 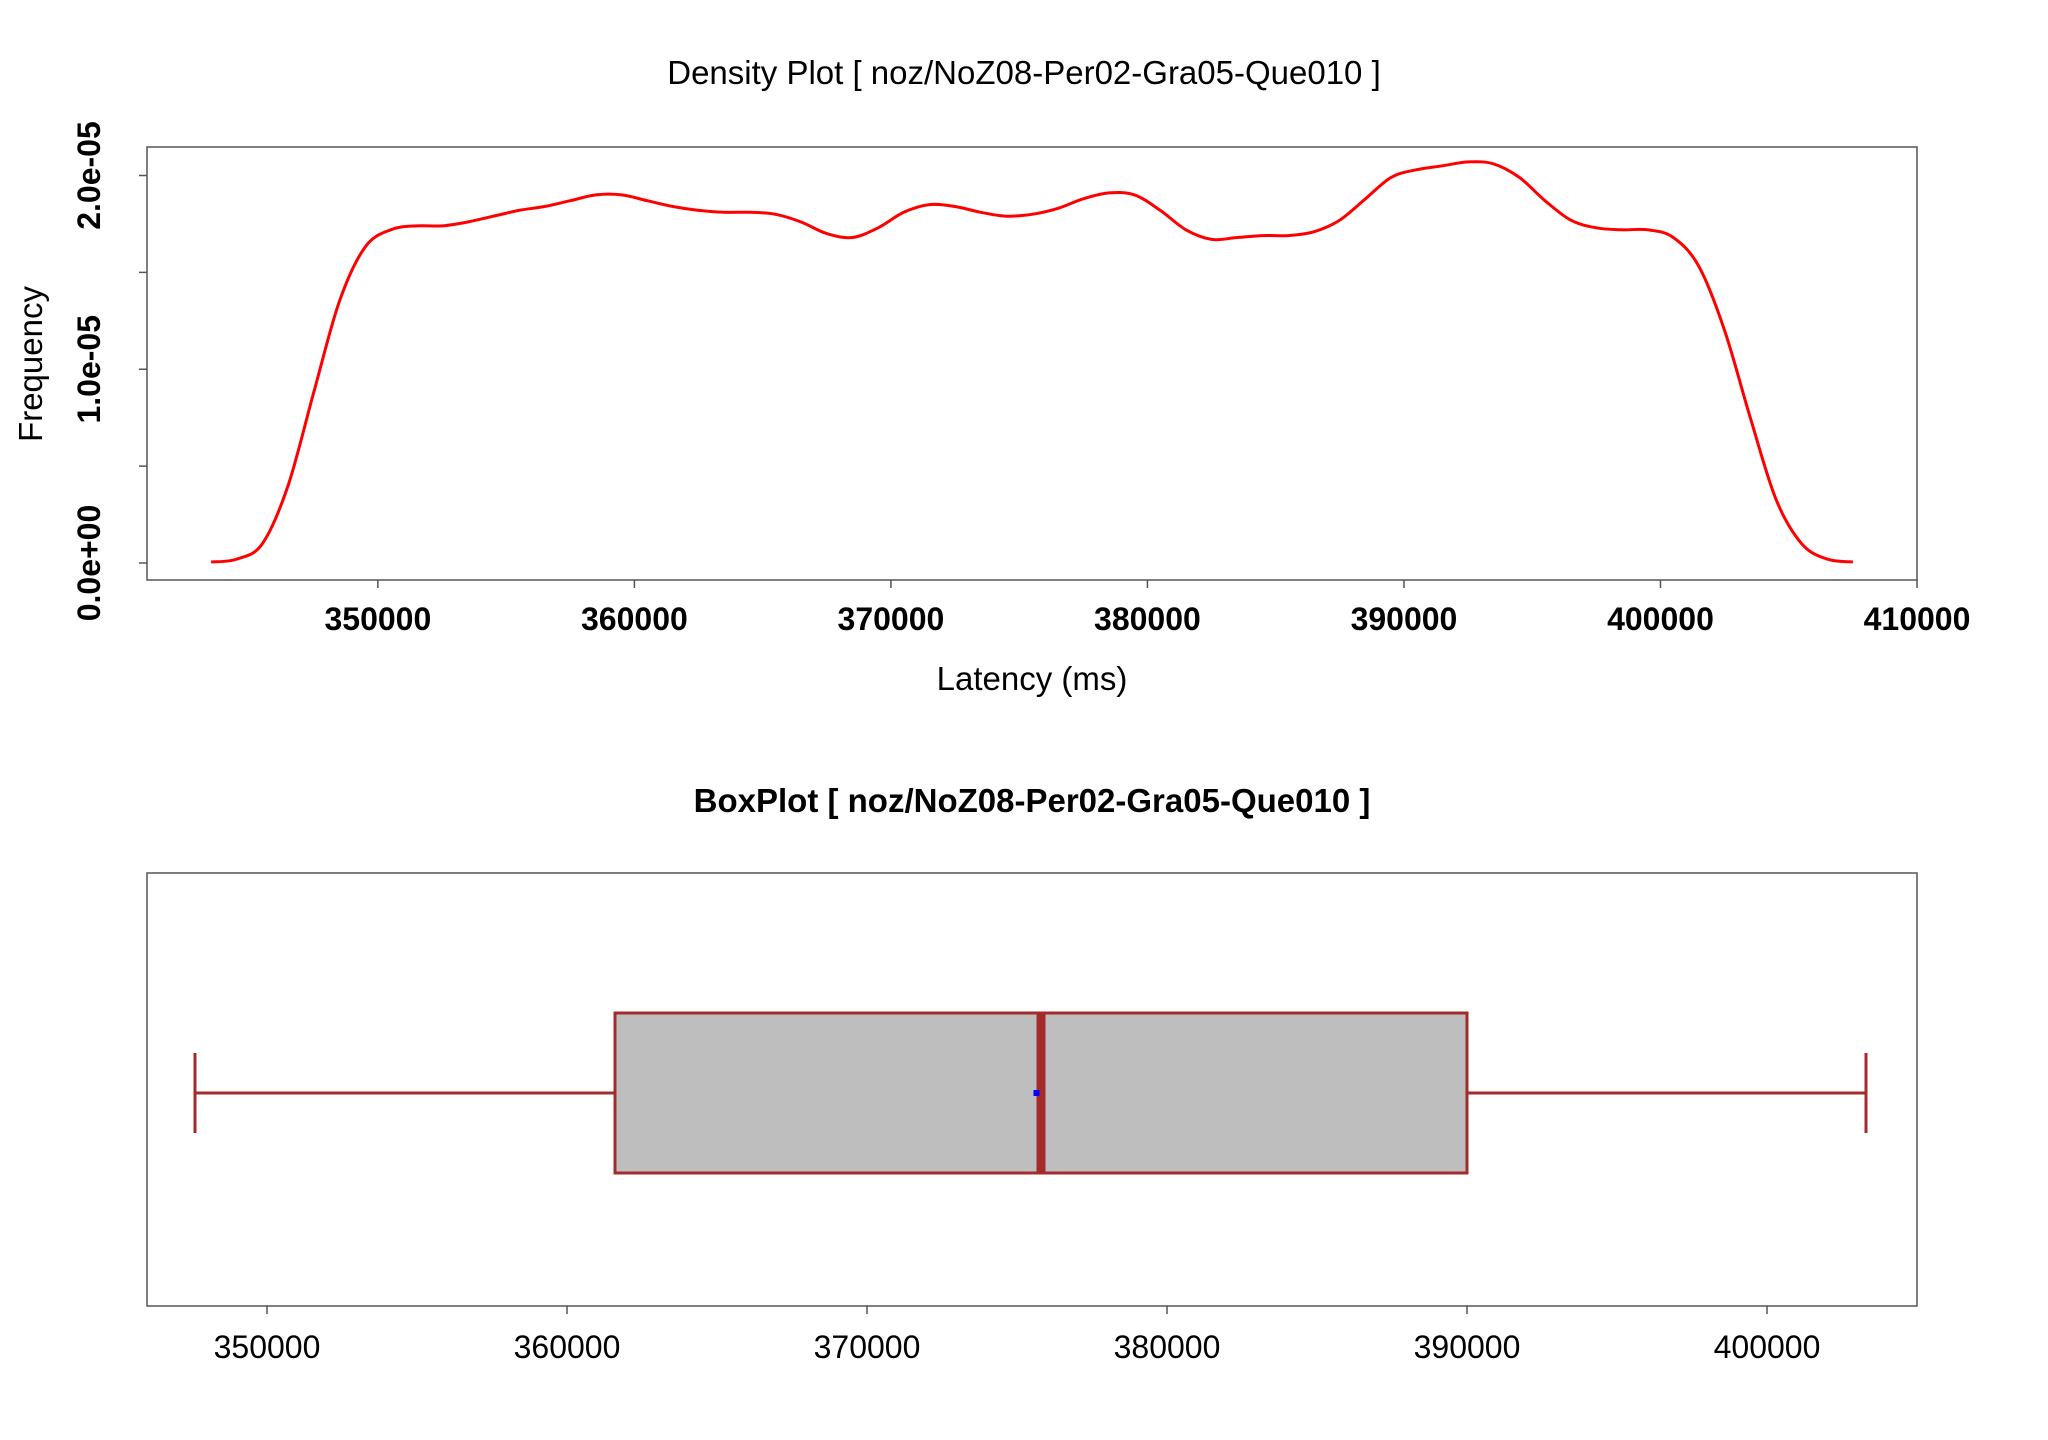 I want to click on density-x-tick-label: 390000, so click(x=1404, y=619).